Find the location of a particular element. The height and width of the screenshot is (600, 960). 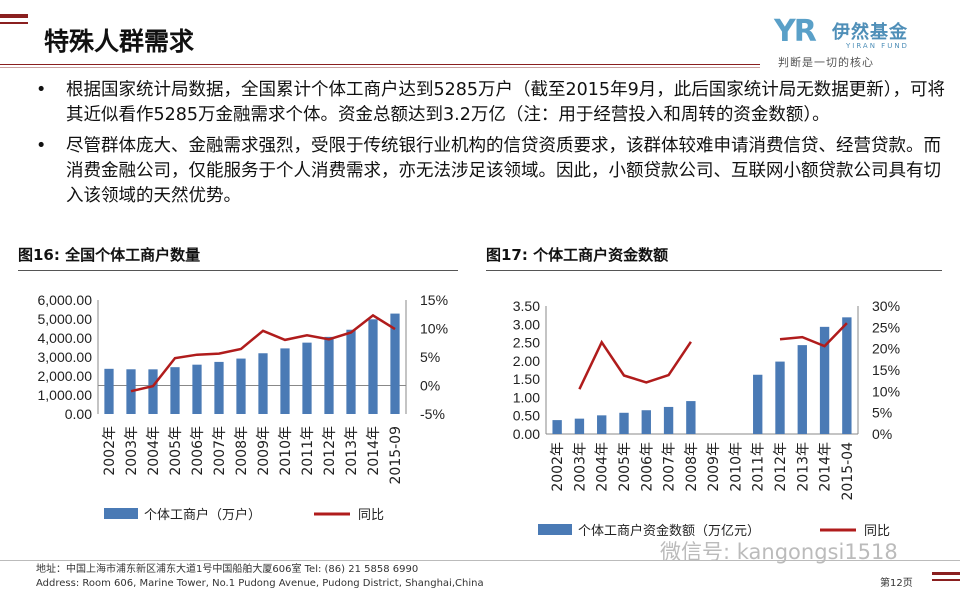

top-decoration is located at coordinates (14, 16).